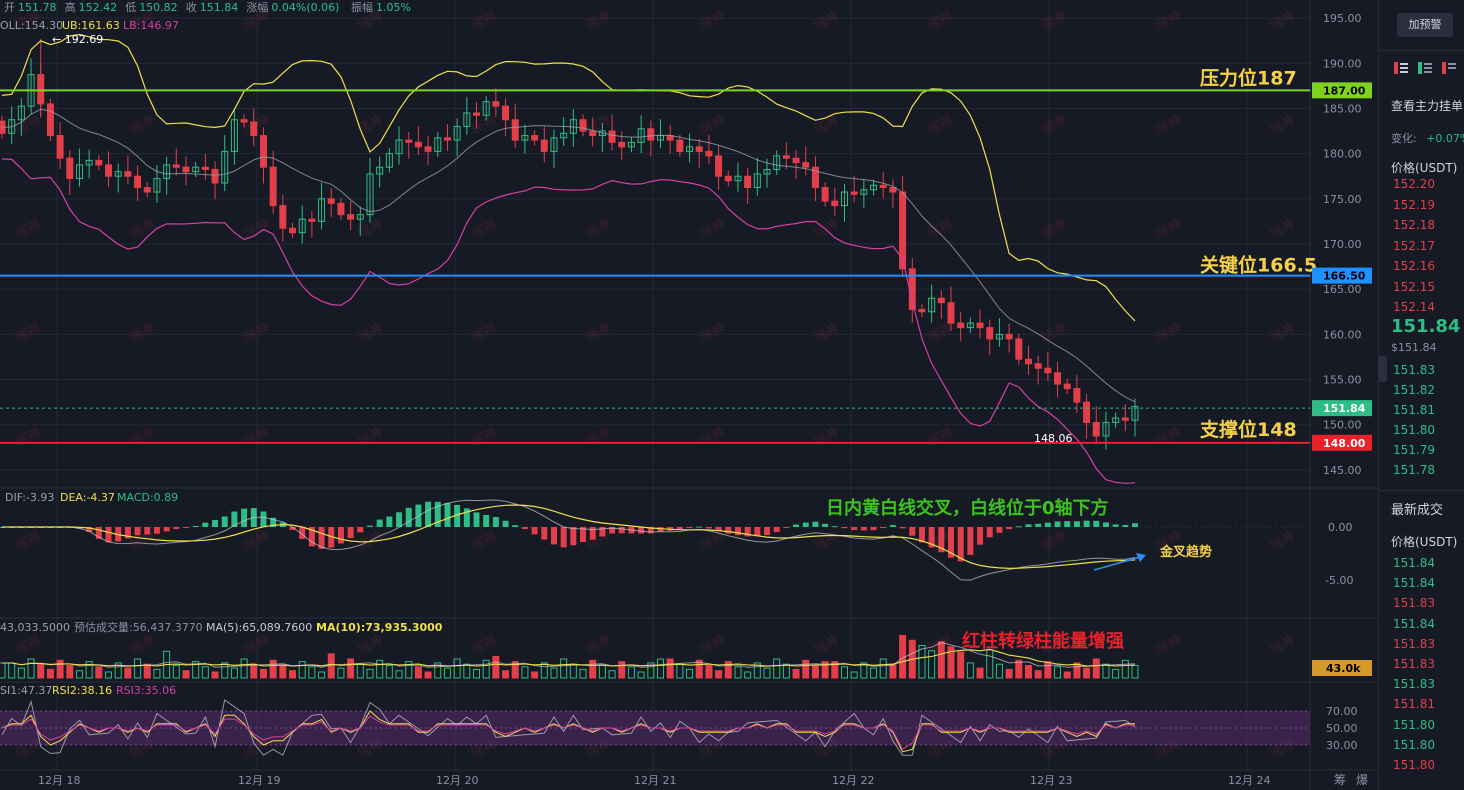  Describe the element at coordinates (1383, 369) in the screenshot. I see `collapse-handle` at that location.